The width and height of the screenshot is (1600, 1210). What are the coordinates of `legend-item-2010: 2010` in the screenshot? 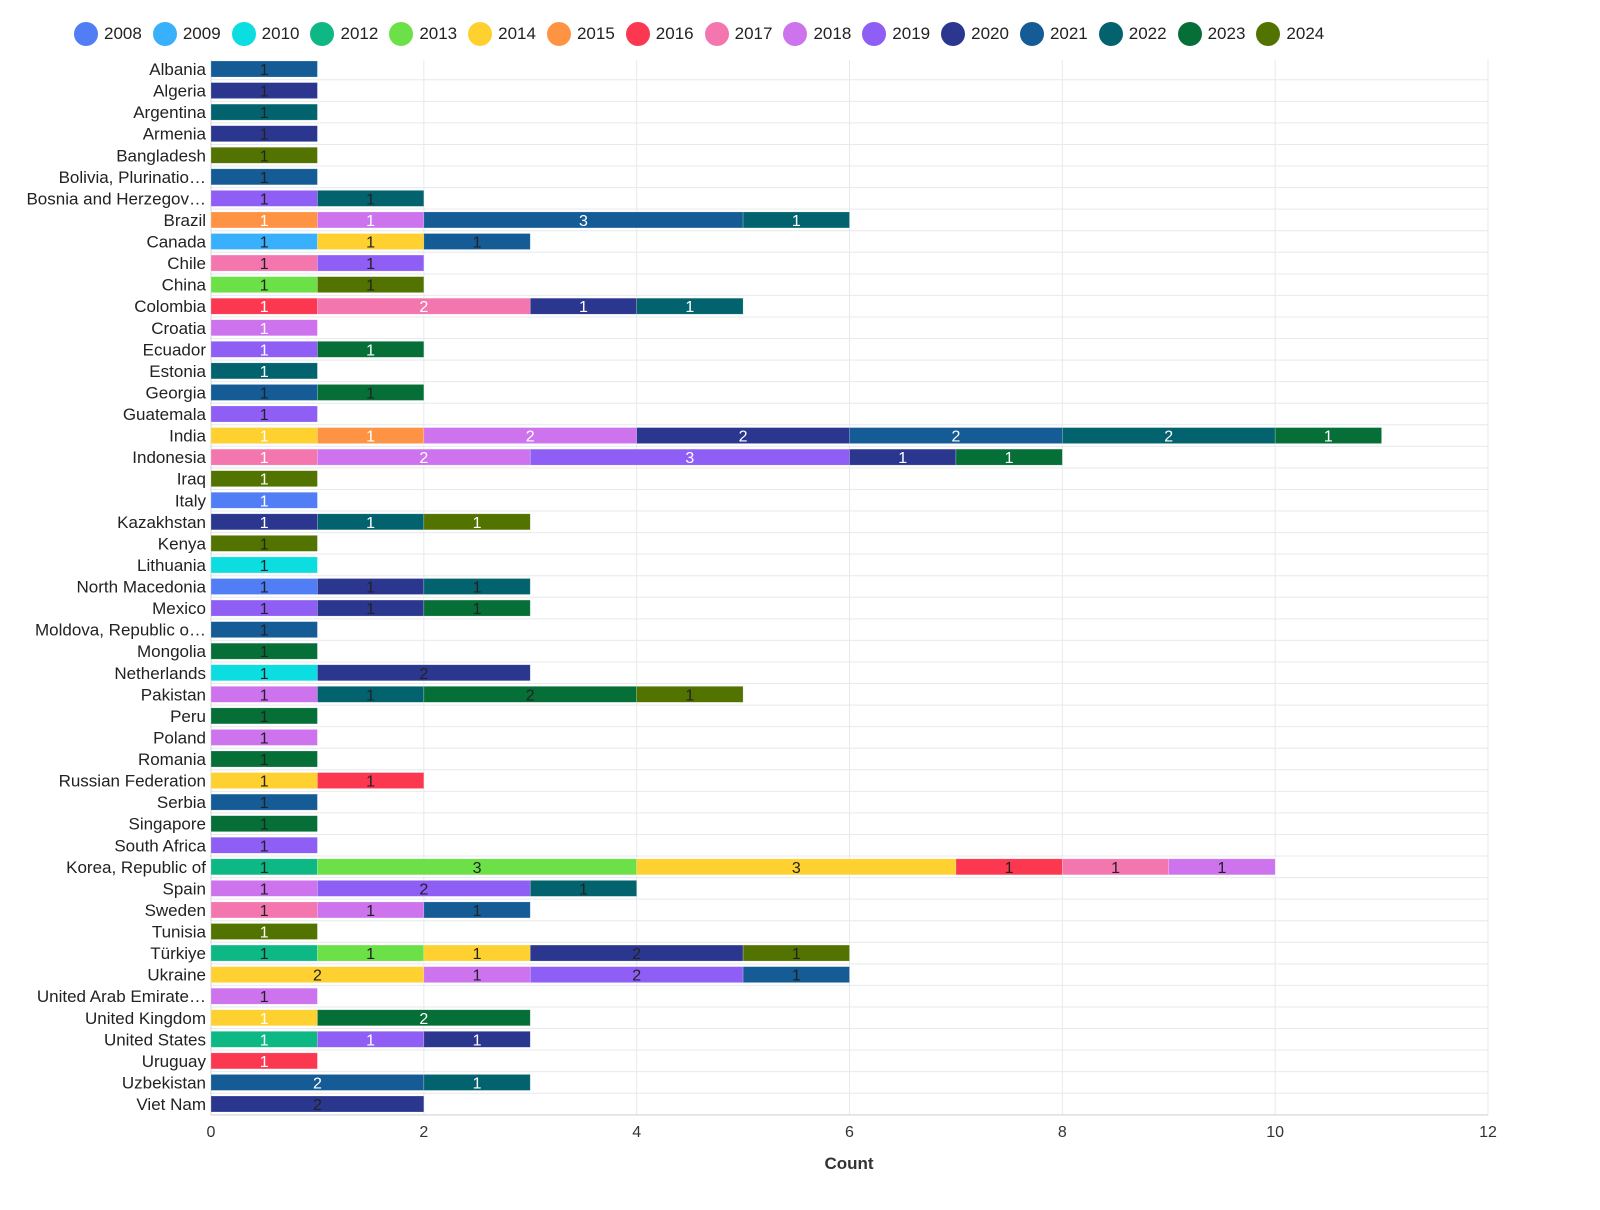 It's located at (265, 34).